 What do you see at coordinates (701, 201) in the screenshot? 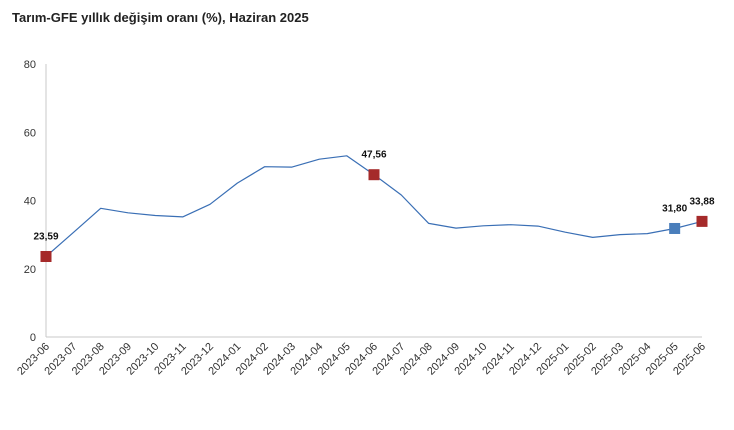
I see `data-label: 33,88` at bounding box center [701, 201].